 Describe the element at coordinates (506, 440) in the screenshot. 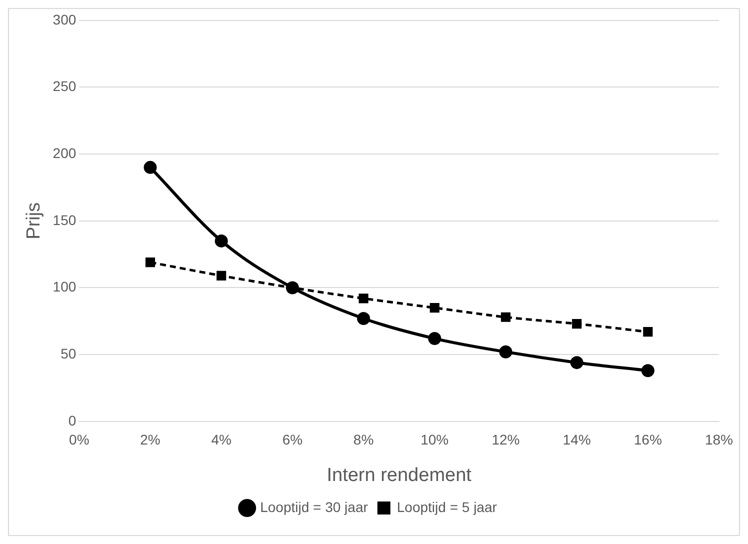

I see `x-tick-label: 12%` at that location.